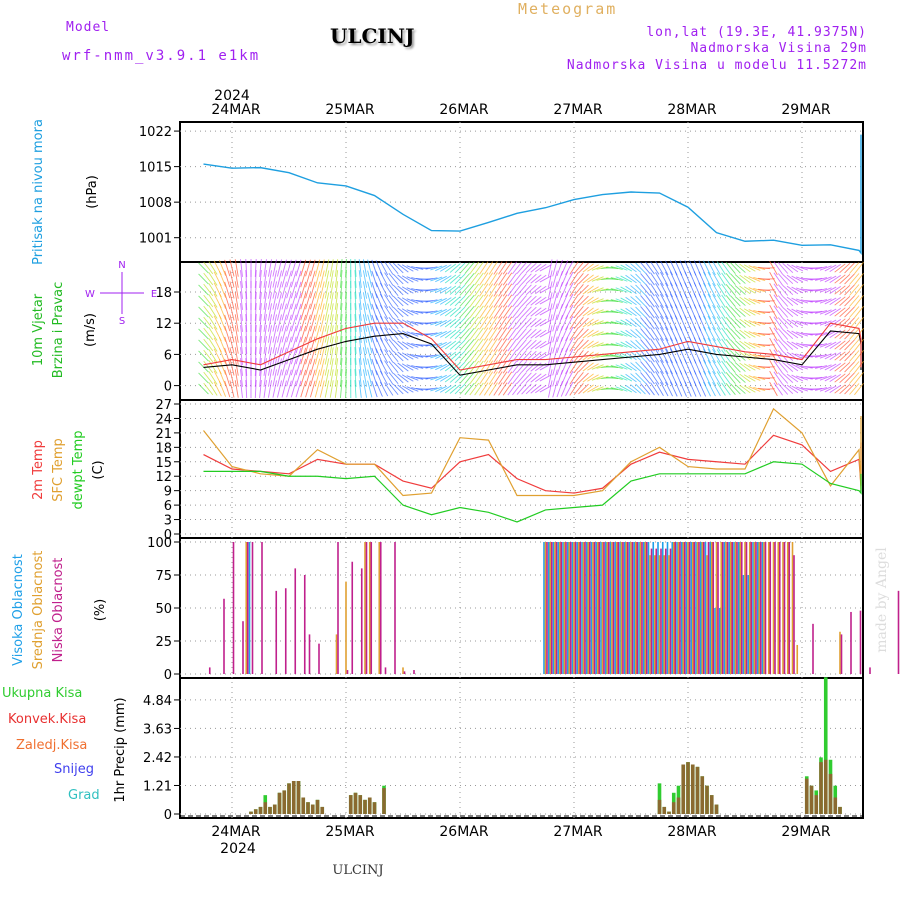 The image size is (900, 900). I want to click on ytick-label: 100, so click(159, 543).